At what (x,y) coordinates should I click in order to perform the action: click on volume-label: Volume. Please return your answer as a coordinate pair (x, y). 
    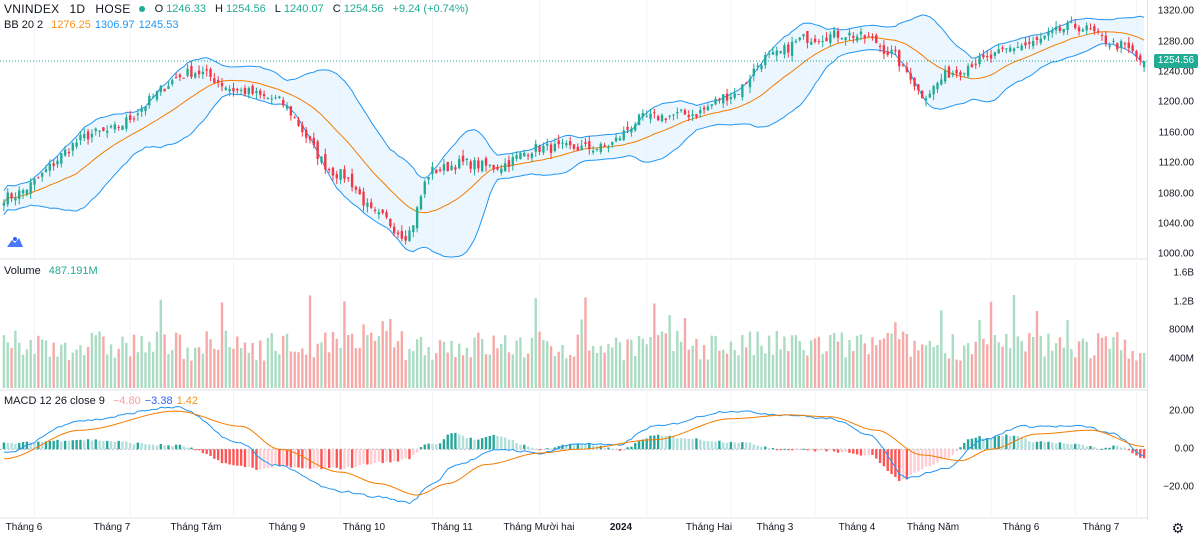
    Looking at the image, I should click on (22, 271).